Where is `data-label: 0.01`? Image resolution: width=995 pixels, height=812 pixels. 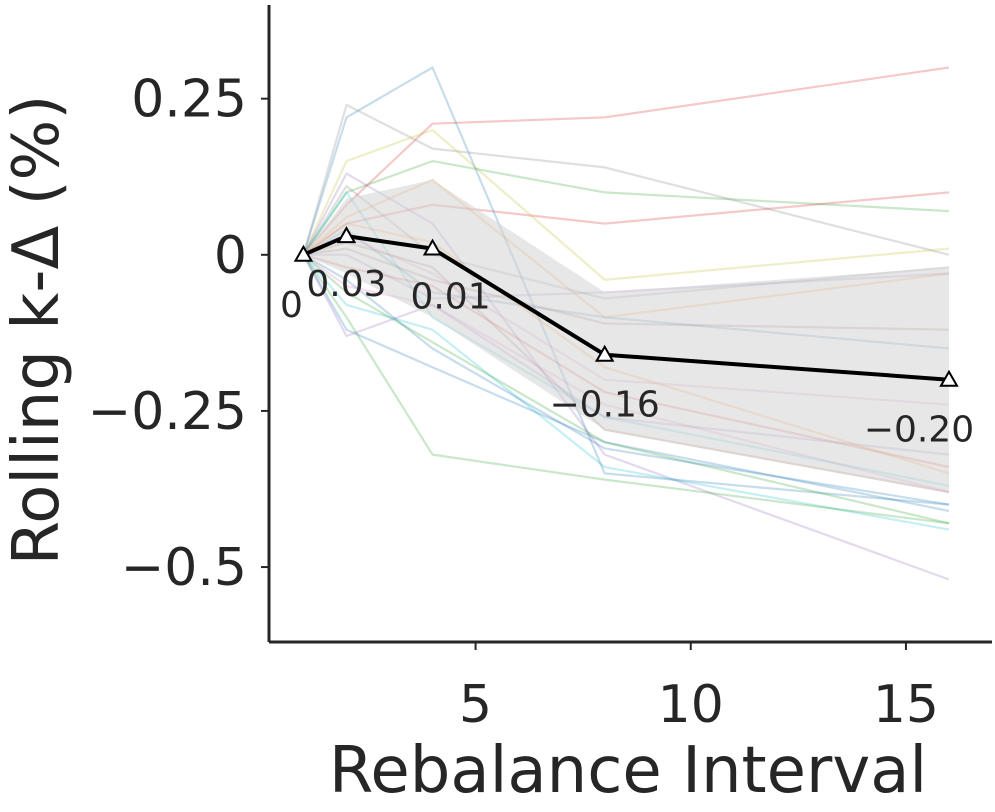
data-label: 0.01 is located at coordinates (450, 297).